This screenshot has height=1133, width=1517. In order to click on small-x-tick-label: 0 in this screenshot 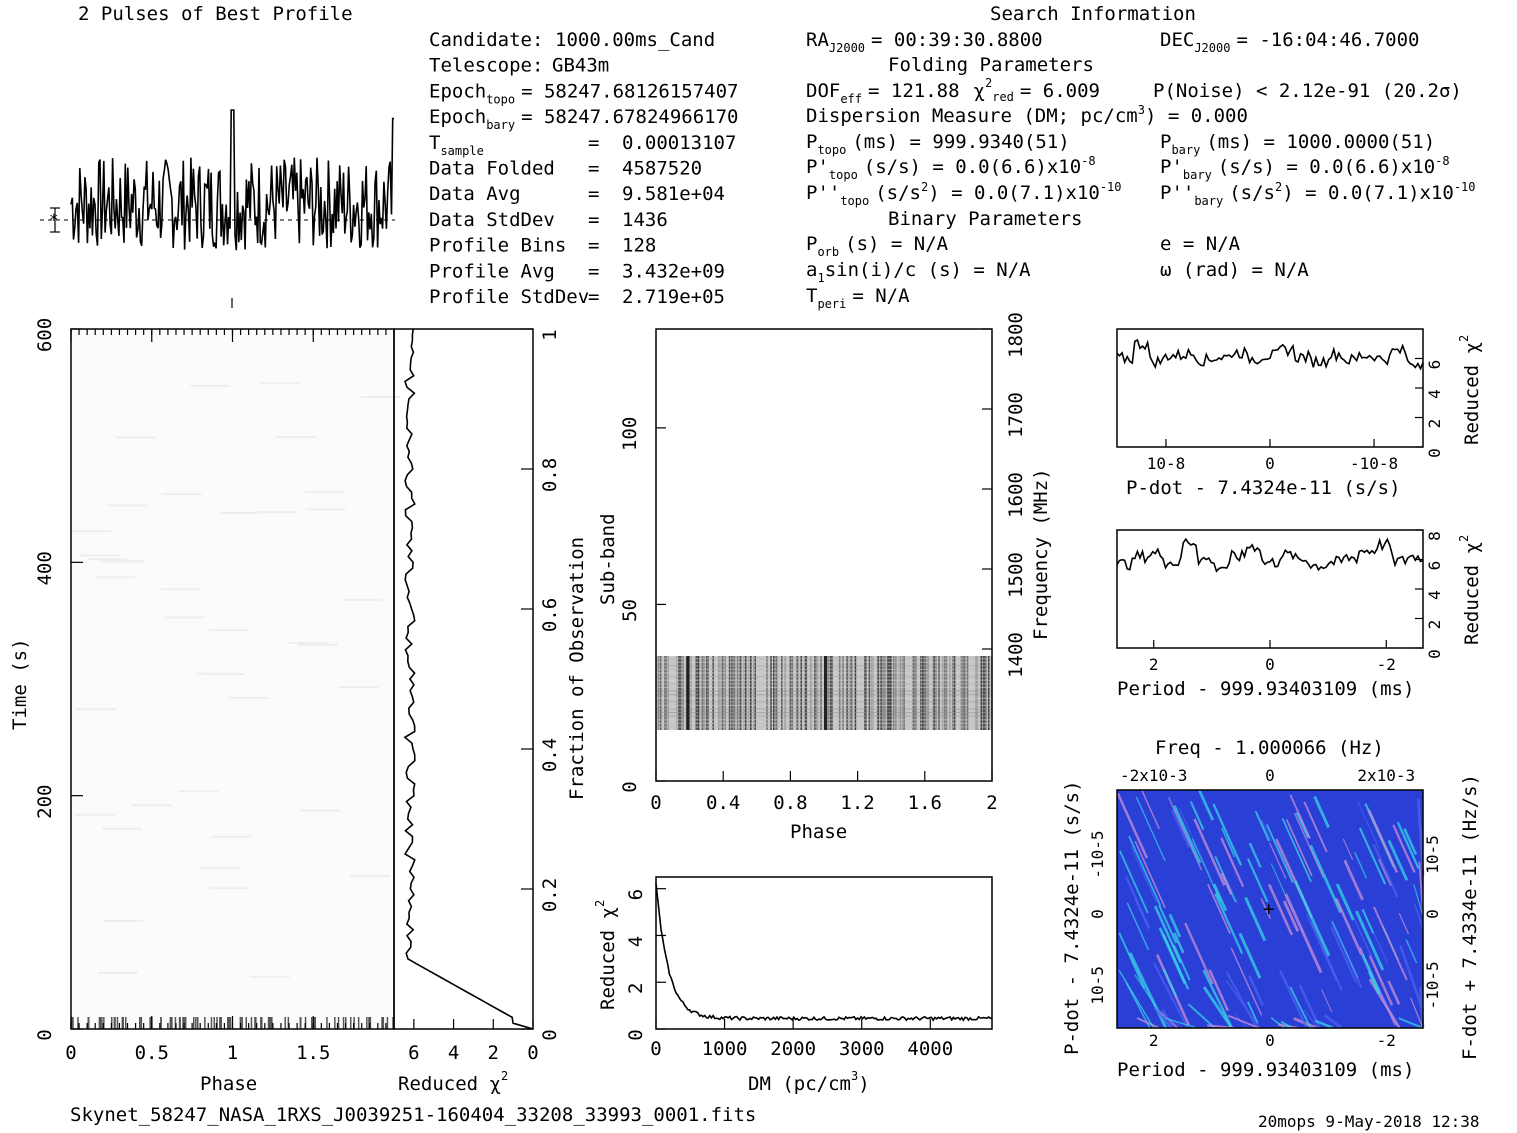, I will do `click(1270, 463)`.